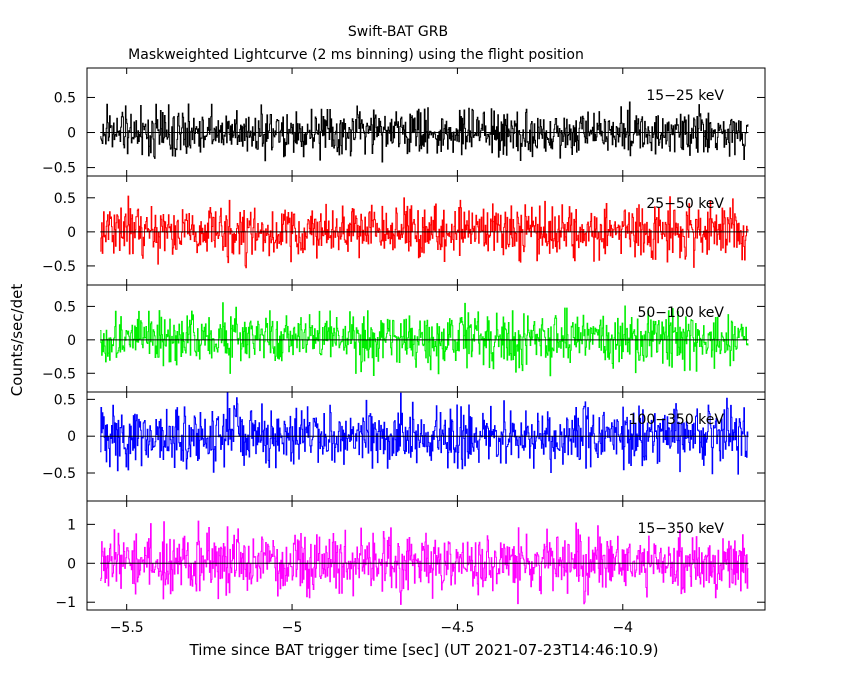 This screenshot has width=850, height=680. I want to click on panel-3: 0.5 0 −0.5 50−100 keV, so click(404, 338).